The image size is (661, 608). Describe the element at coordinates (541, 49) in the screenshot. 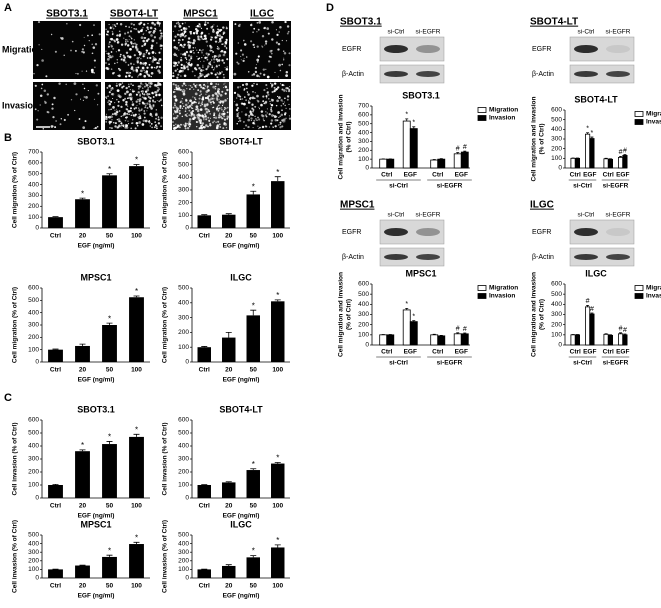

I see `blot-row-label: EGFR` at that location.